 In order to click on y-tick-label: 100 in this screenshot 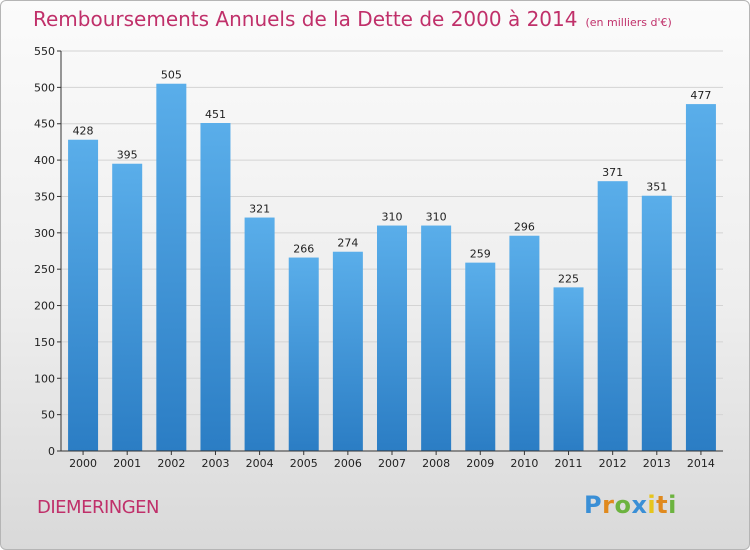, I will do `click(44, 378)`.